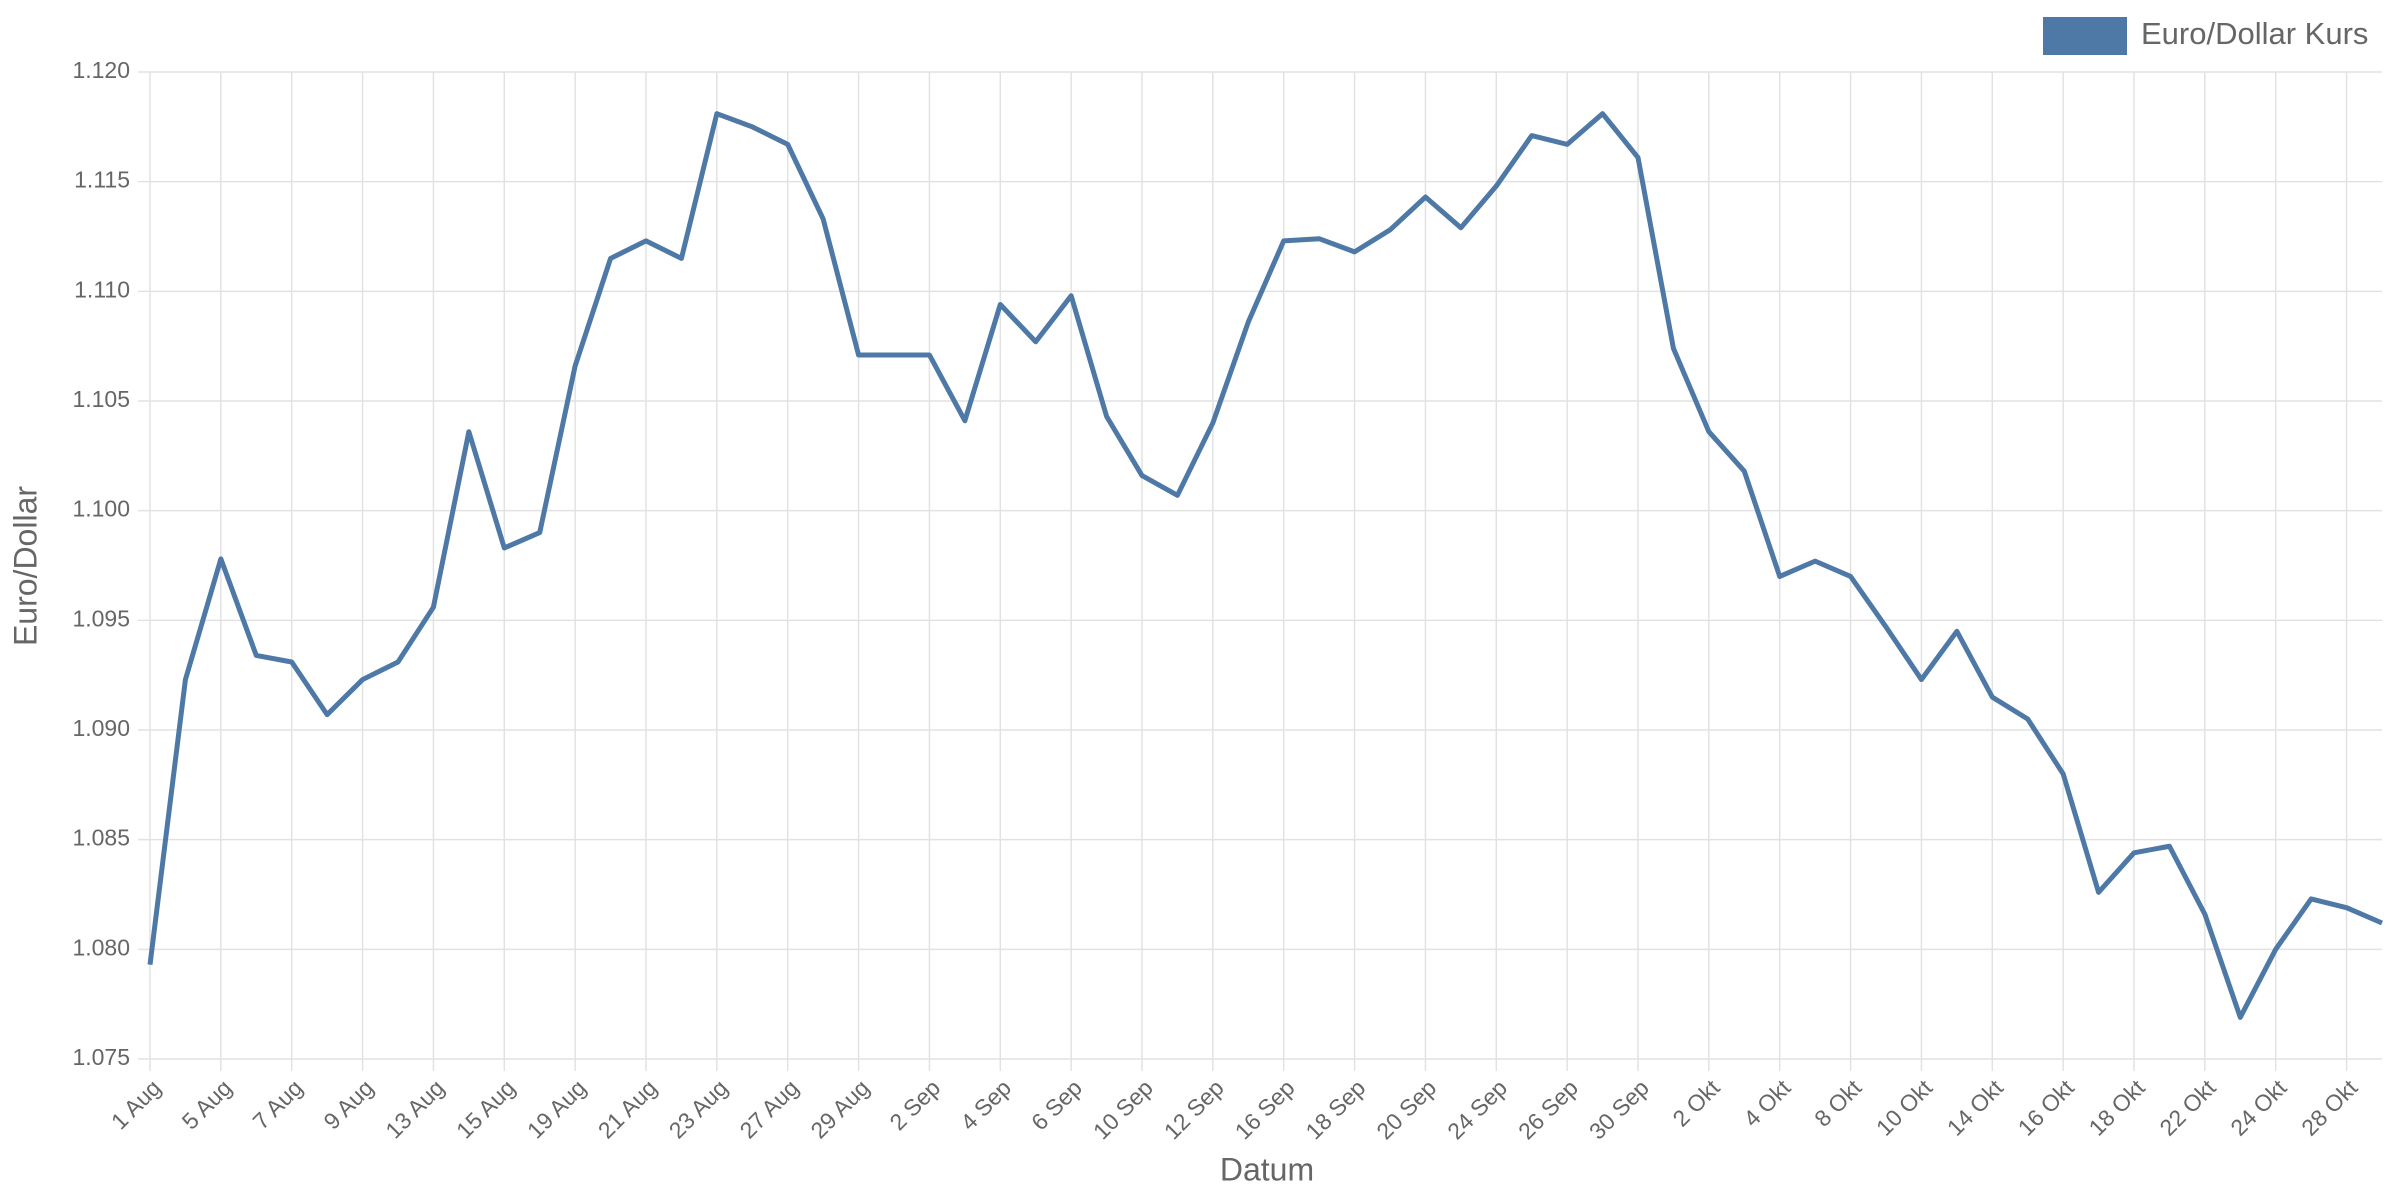  What do you see at coordinates (2254, 33) in the screenshot?
I see `legend-label: Euro/Dollar Kurs` at bounding box center [2254, 33].